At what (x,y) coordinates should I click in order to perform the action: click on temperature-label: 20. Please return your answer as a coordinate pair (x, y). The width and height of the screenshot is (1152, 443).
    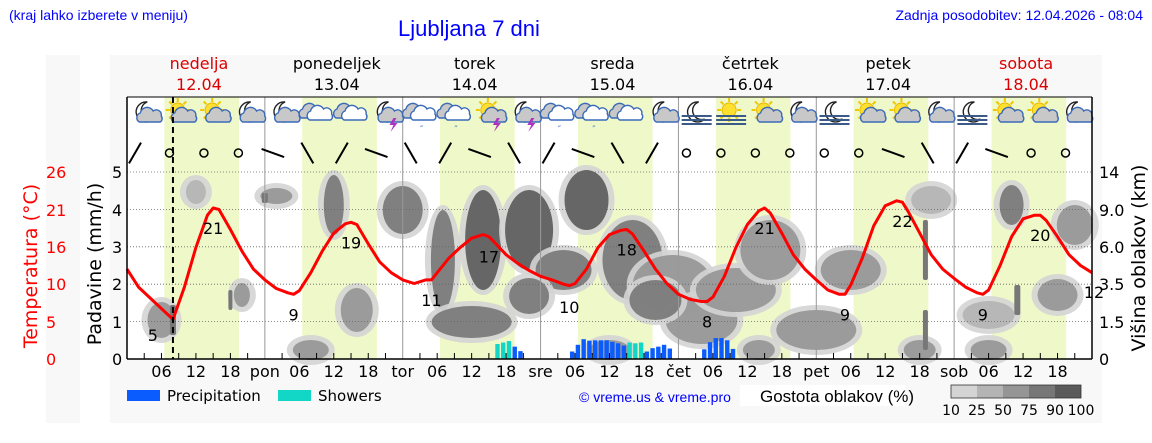
    Looking at the image, I should click on (1040, 235).